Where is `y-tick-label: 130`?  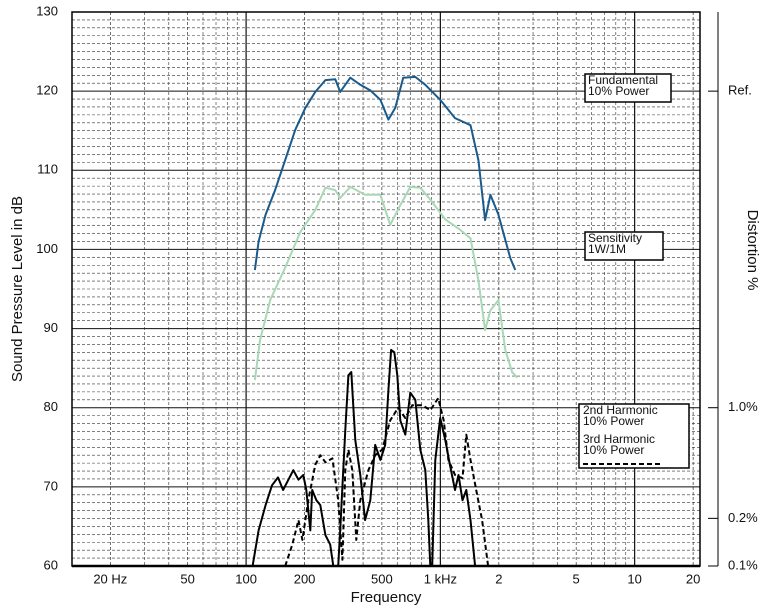
y-tick-label: 130 is located at coordinates (47, 10).